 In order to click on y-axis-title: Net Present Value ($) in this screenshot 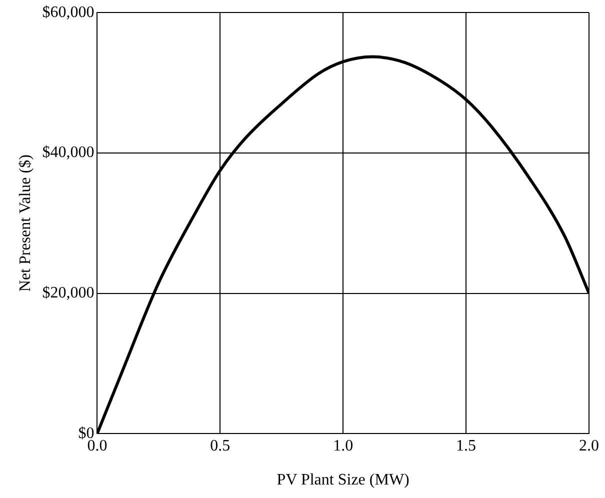, I will do `click(25, 223)`.